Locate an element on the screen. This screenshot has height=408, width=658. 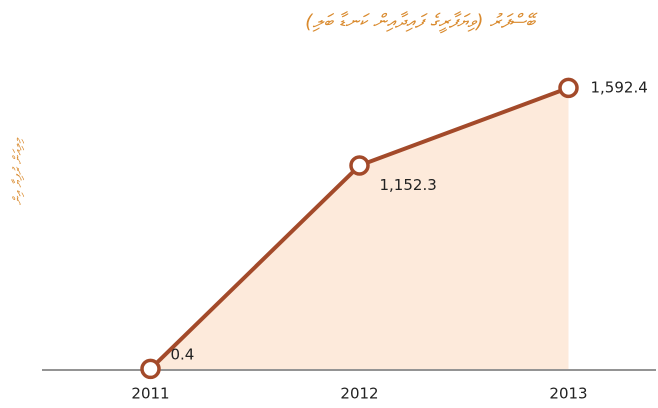
x-tick-label: 2013 is located at coordinates (568, 394).